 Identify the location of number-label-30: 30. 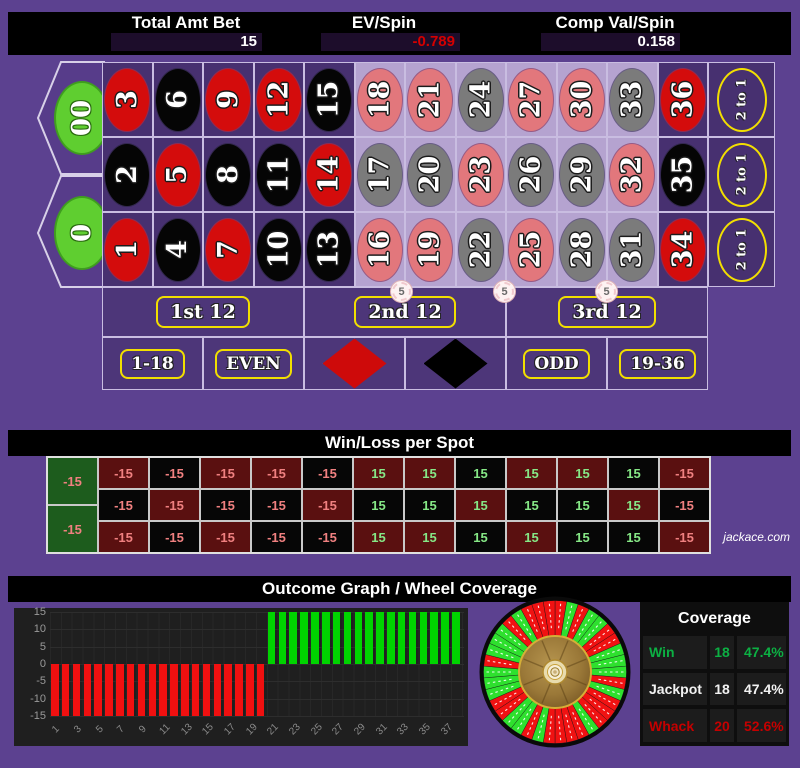
(582, 99).